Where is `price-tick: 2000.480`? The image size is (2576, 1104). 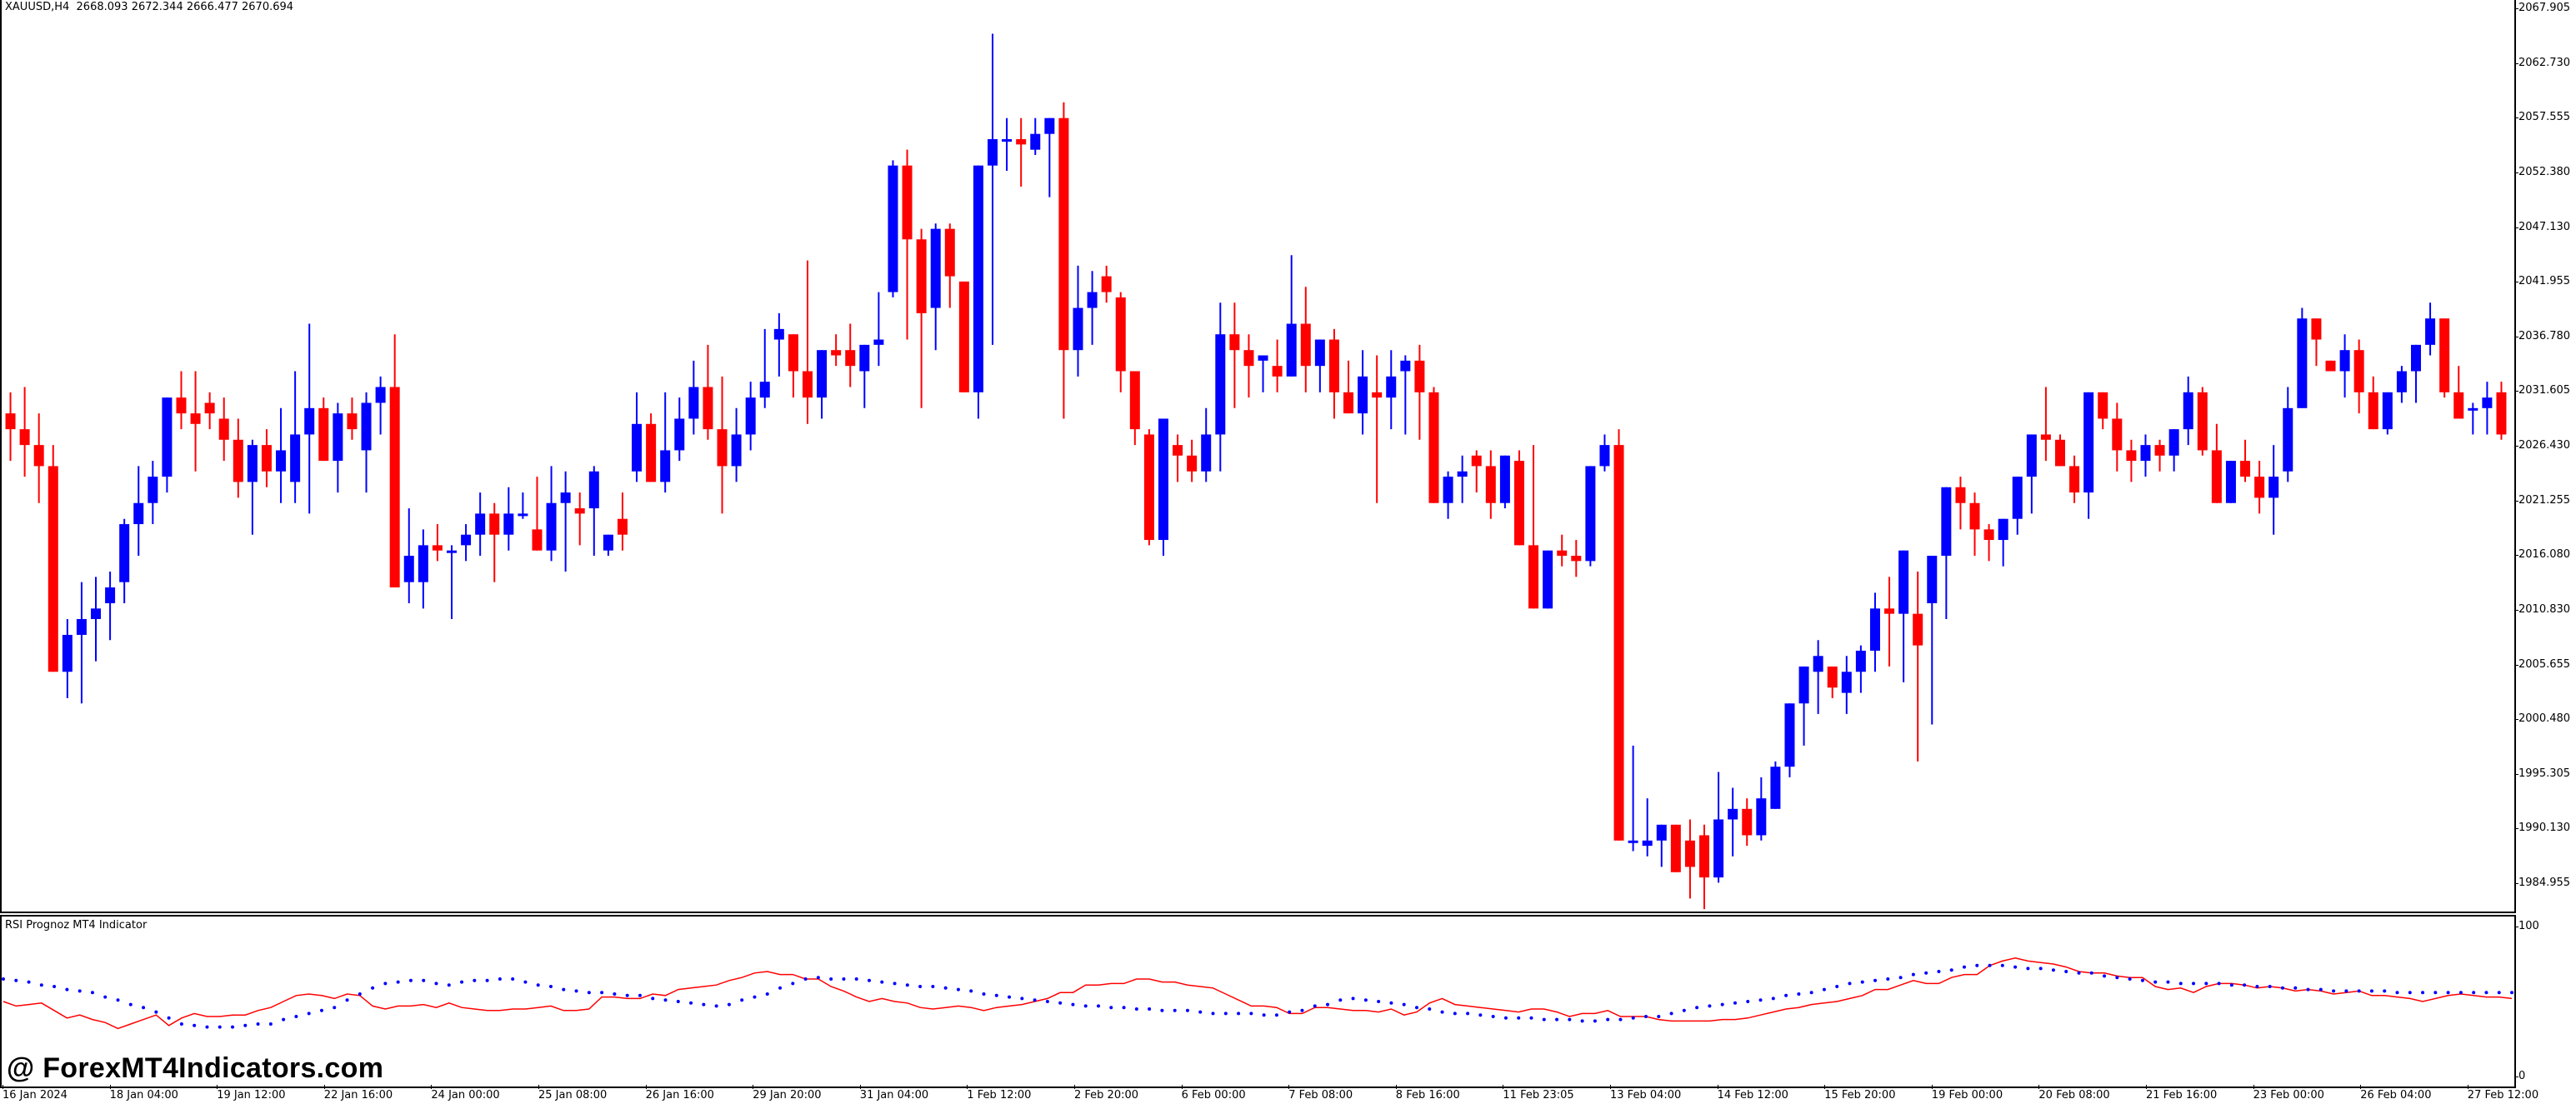
price-tick: 2000.480 is located at coordinates (2543, 719).